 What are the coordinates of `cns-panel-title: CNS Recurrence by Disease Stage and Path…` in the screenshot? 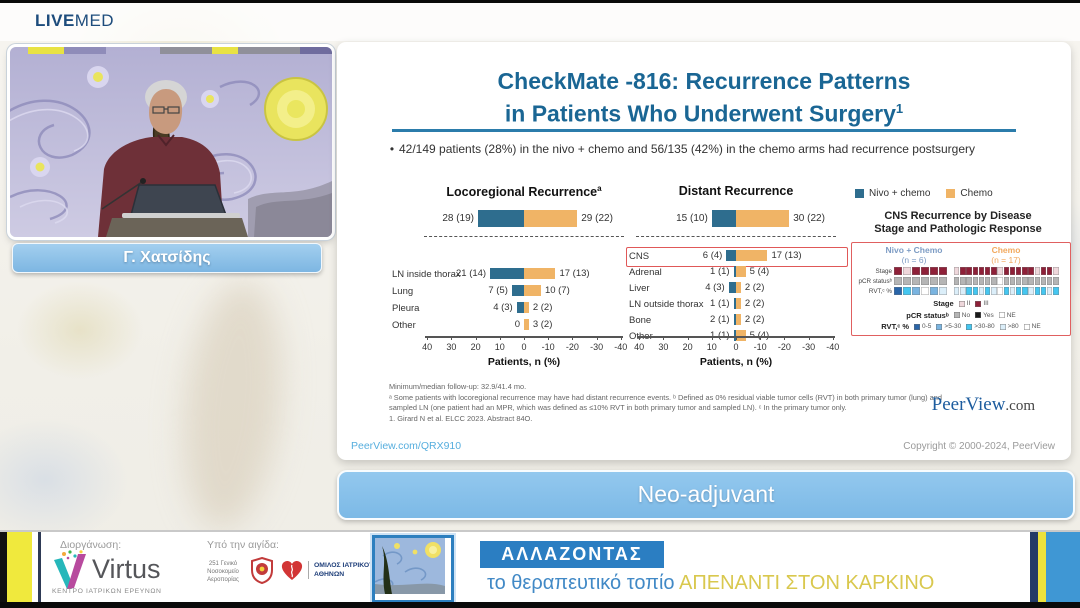 It's located at (958, 222).